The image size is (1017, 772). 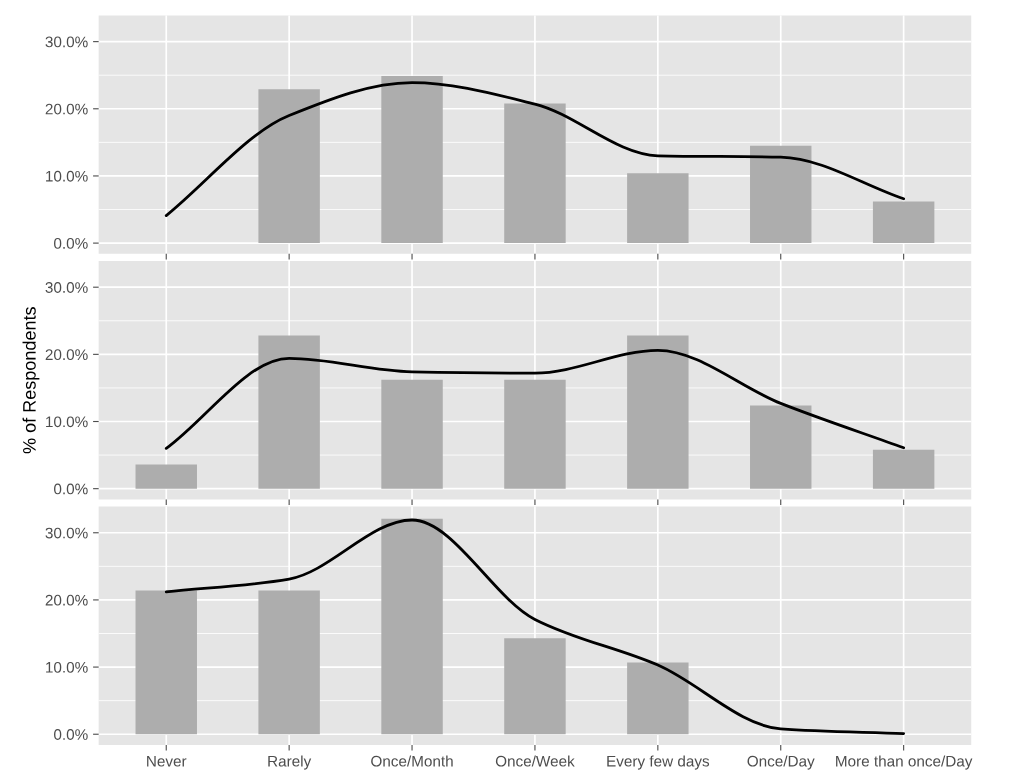 What do you see at coordinates (781, 762) in the screenshot?
I see `x-tick-label: Once/Day` at bounding box center [781, 762].